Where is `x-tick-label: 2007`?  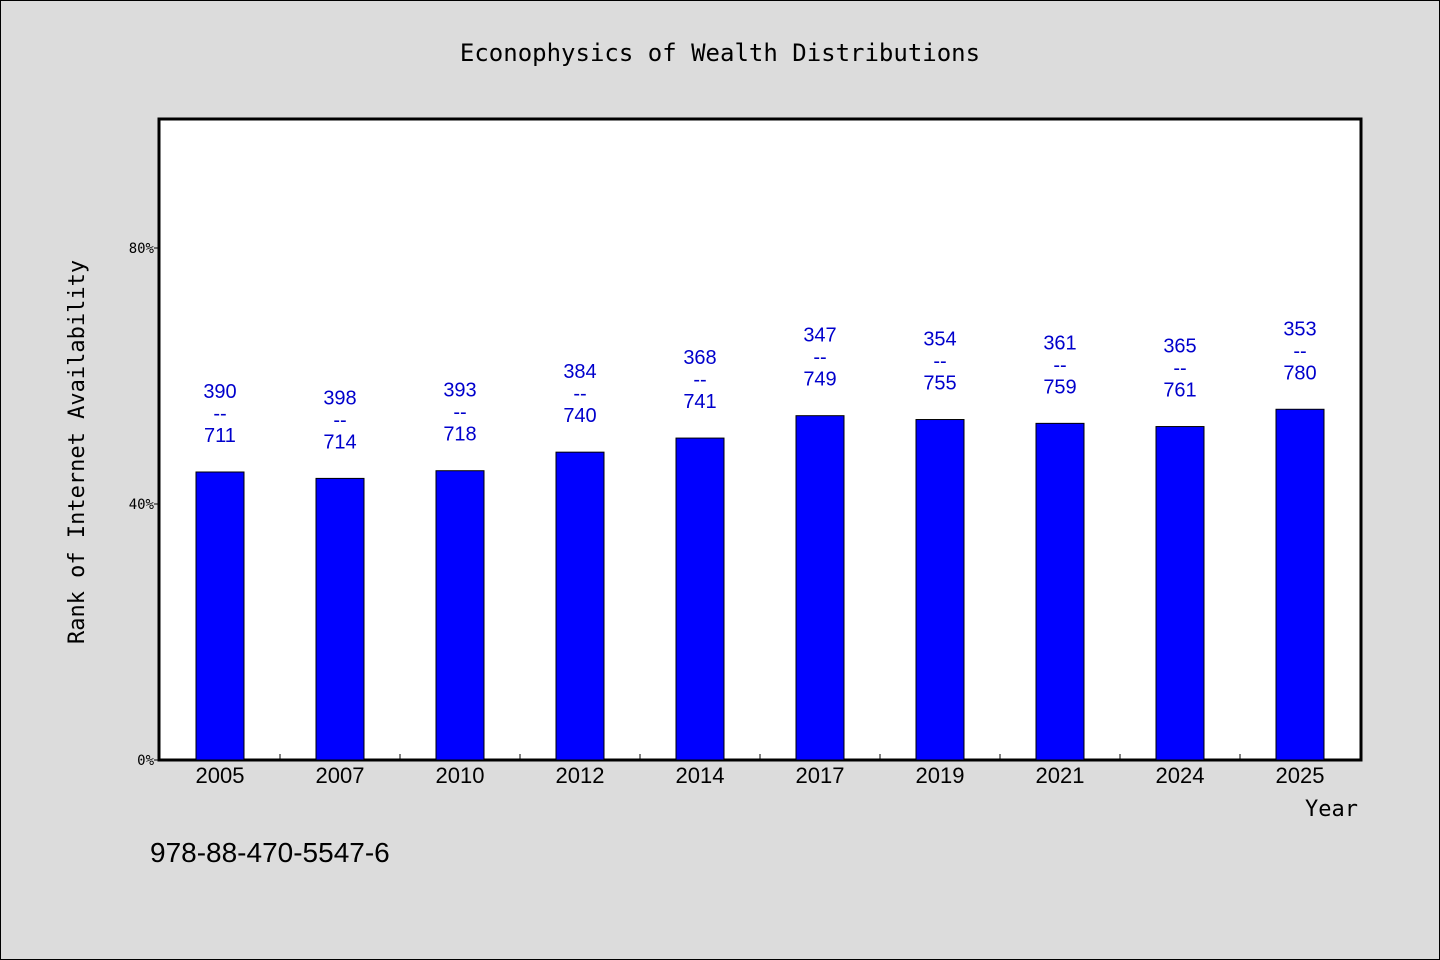
x-tick-label: 2007 is located at coordinates (340, 775).